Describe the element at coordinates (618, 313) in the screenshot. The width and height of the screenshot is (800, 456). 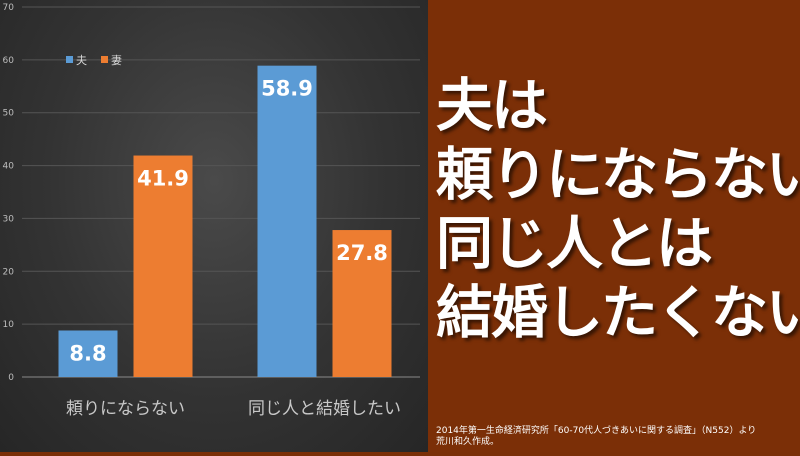
I see `headline-line-4: 結婚したくない` at that location.